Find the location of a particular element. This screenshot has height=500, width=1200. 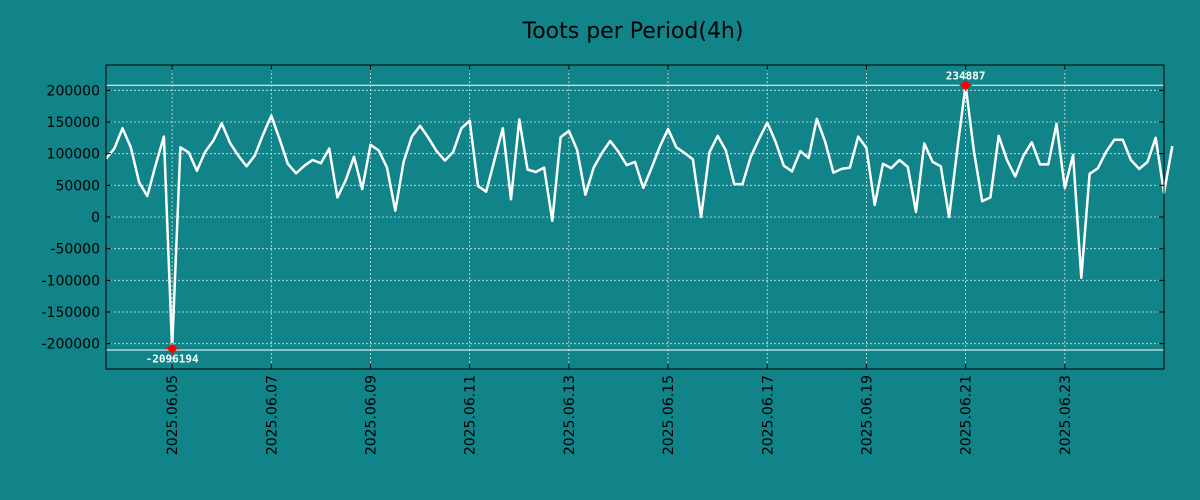

y-tick-label: 200000 is located at coordinates (73, 91).